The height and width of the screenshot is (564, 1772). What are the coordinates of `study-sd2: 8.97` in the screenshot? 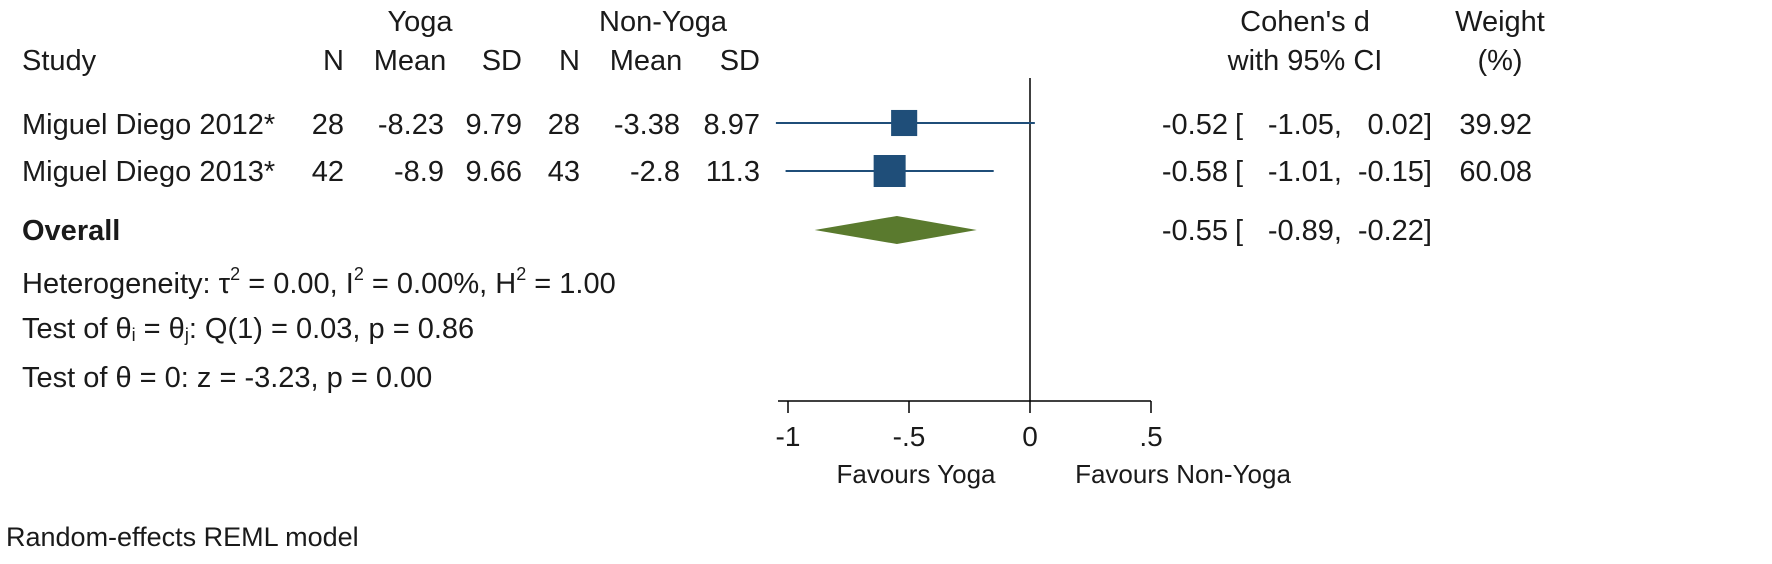 It's located at (731, 125).